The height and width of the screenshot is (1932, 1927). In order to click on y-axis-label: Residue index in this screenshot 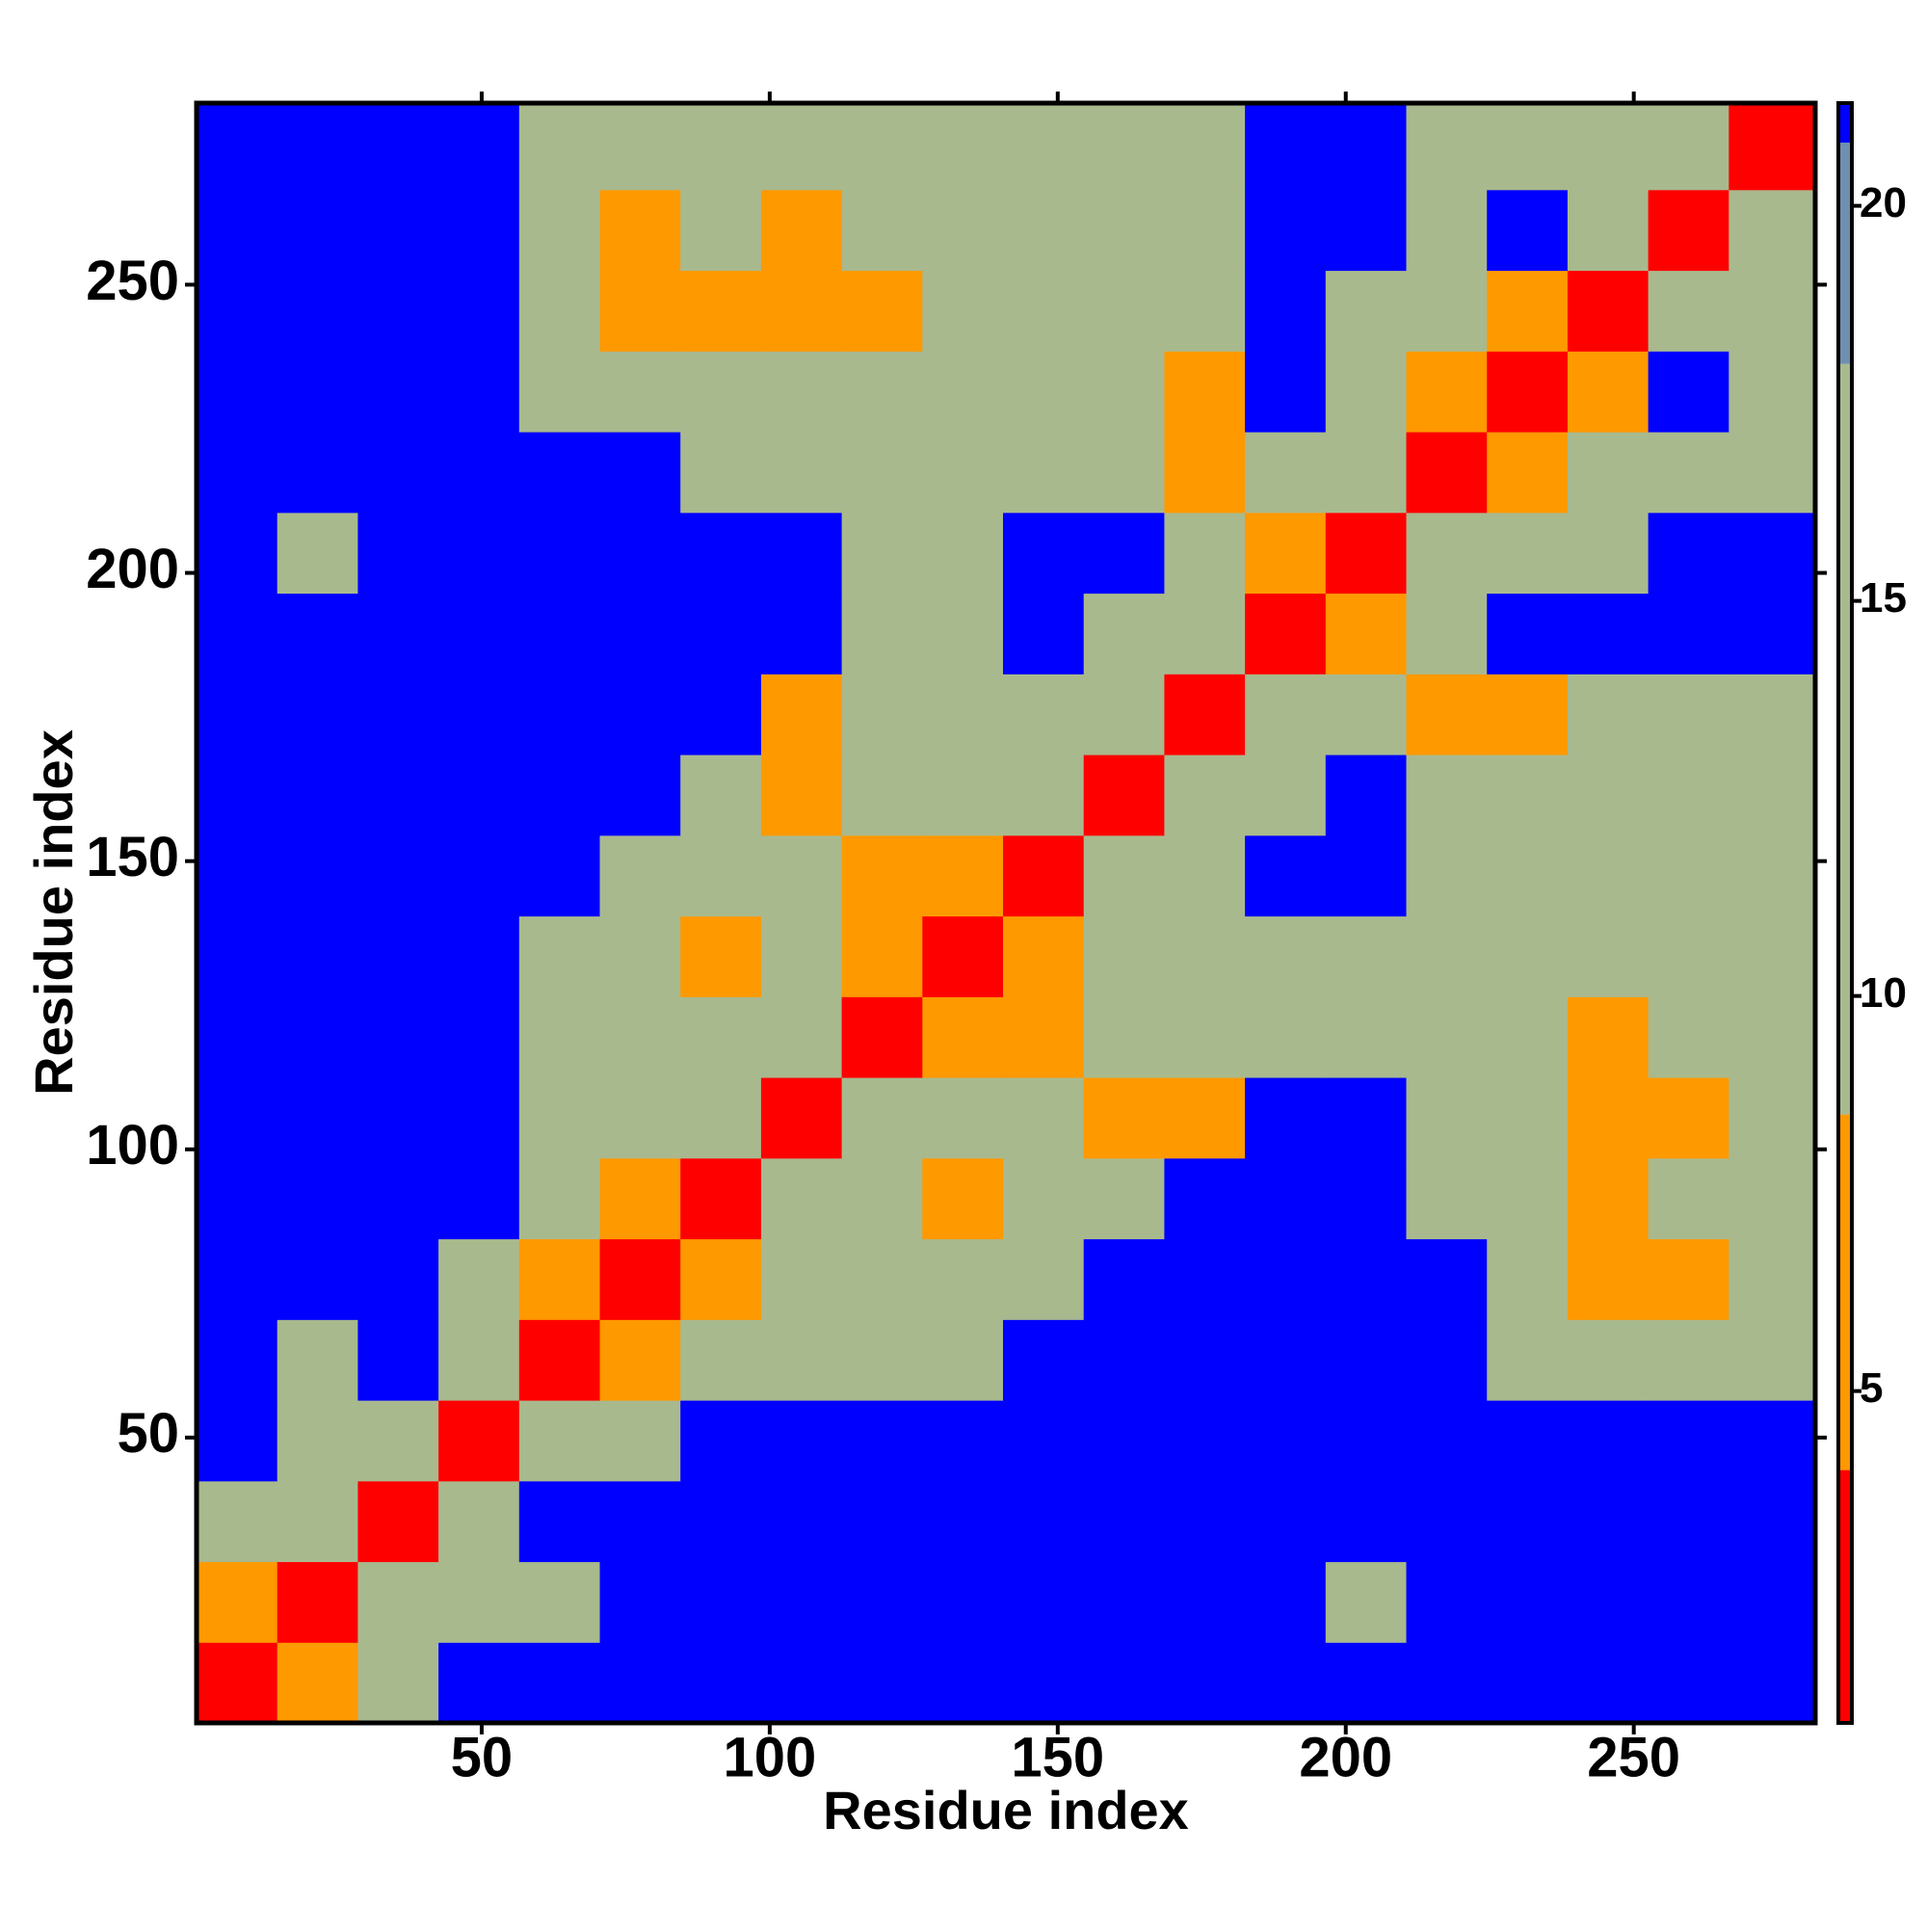, I will do `click(53, 912)`.